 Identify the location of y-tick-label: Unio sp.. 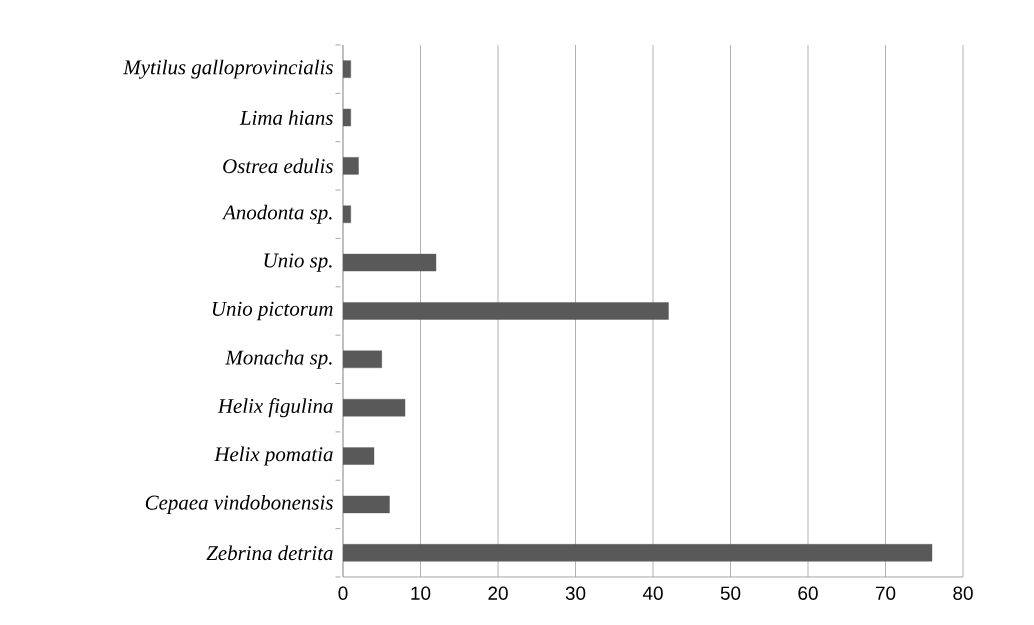
(298, 262).